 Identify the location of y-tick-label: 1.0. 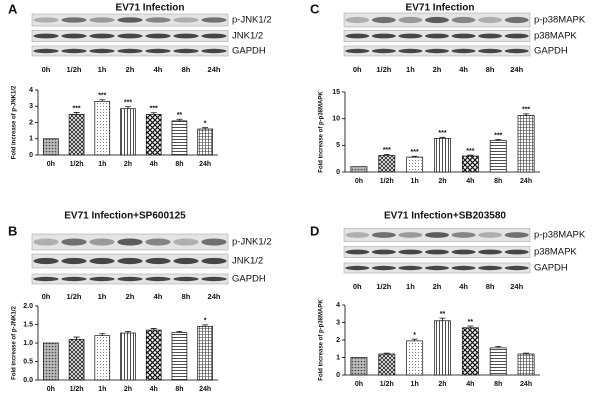
(28, 343).